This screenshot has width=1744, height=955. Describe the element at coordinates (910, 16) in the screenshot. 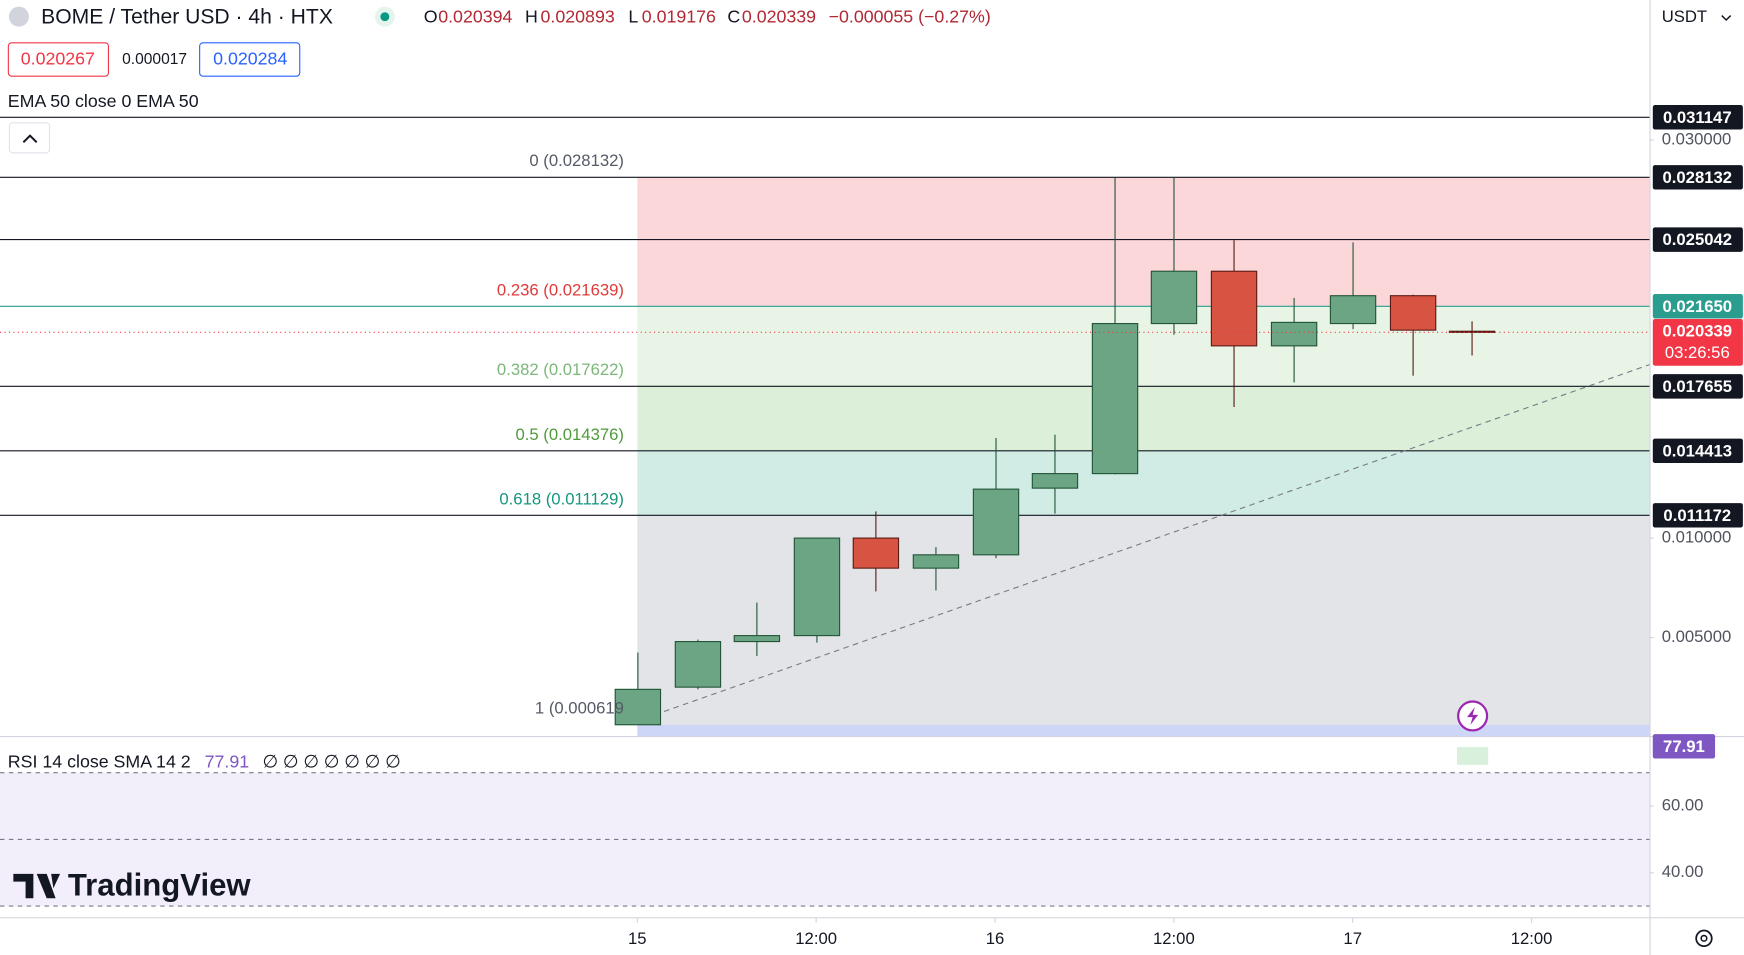

I see `ohlc-change: −0.000055 (−0.27%)` at that location.